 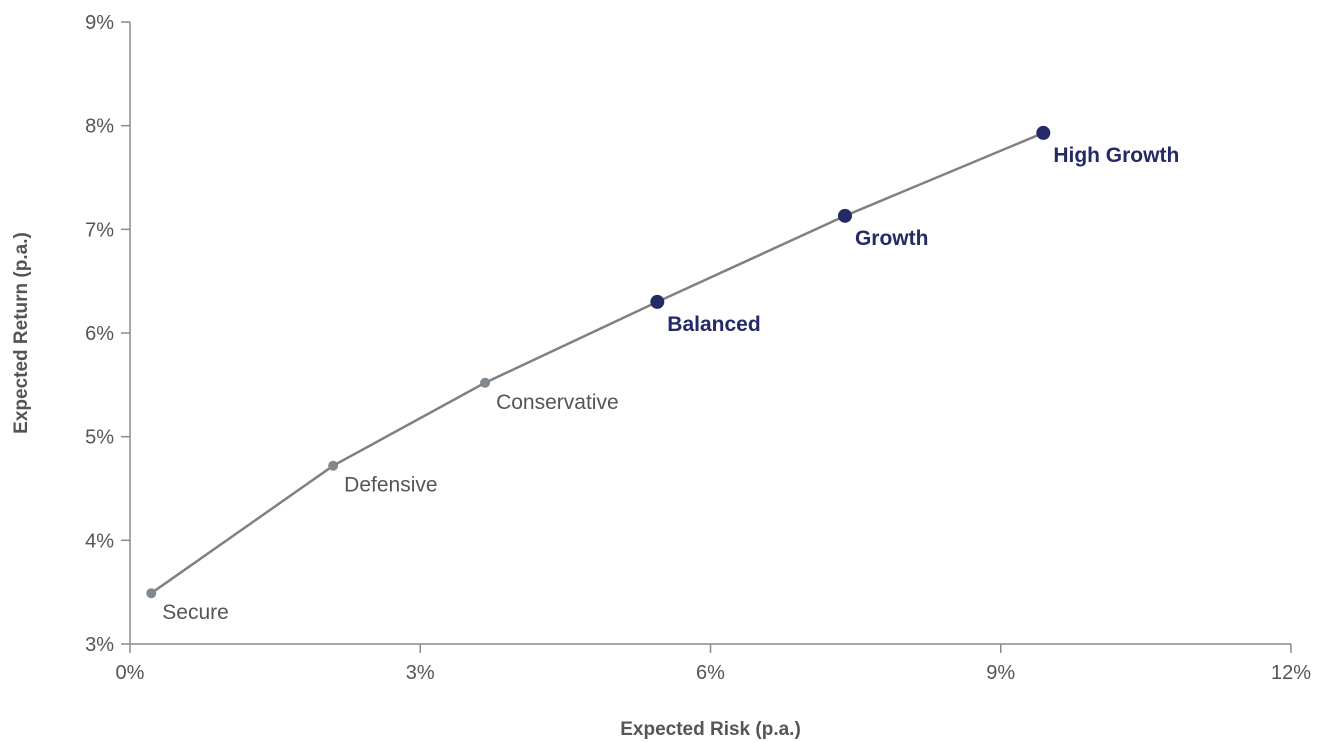 What do you see at coordinates (21, 333) in the screenshot?
I see `y-axis-title: Expected Return (p.a.)` at bounding box center [21, 333].